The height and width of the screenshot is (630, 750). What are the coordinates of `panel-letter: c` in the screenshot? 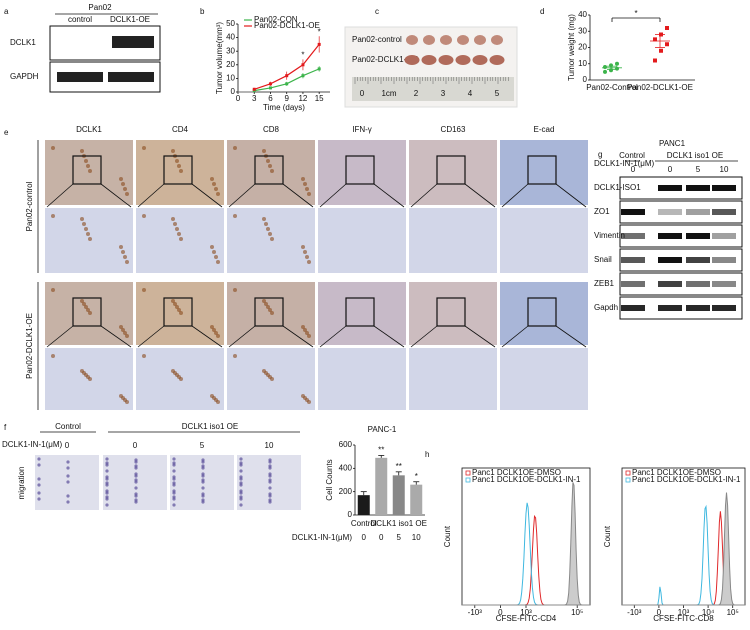 It's located at (377, 11).